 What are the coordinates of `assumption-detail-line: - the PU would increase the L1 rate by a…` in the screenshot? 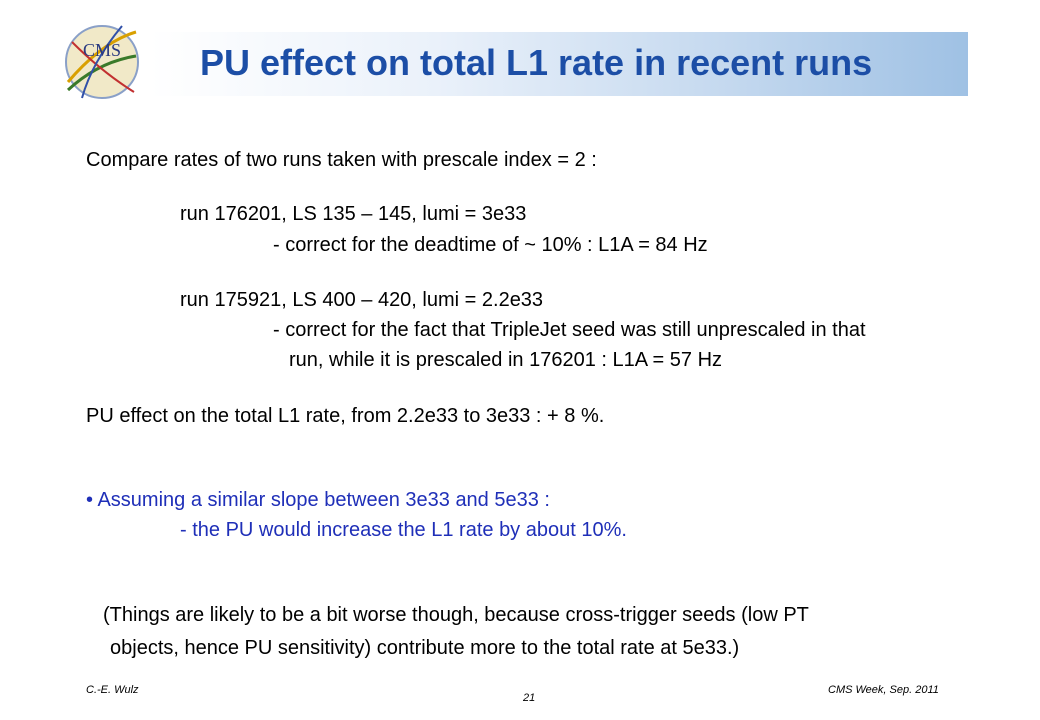 It's located at (403, 530).